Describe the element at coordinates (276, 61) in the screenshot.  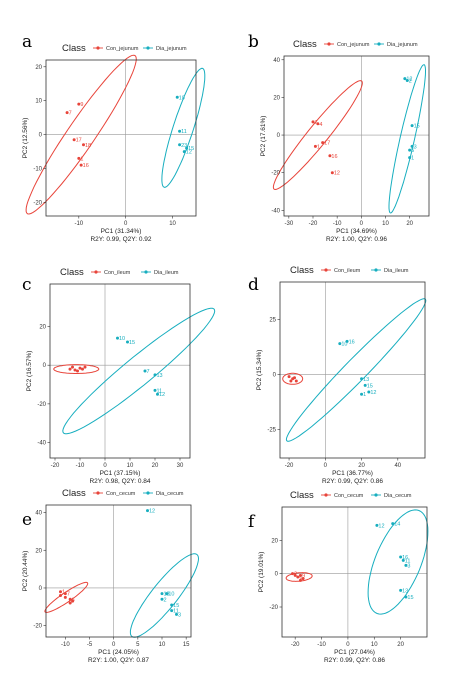
I see `y-tick-label: 40` at that location.